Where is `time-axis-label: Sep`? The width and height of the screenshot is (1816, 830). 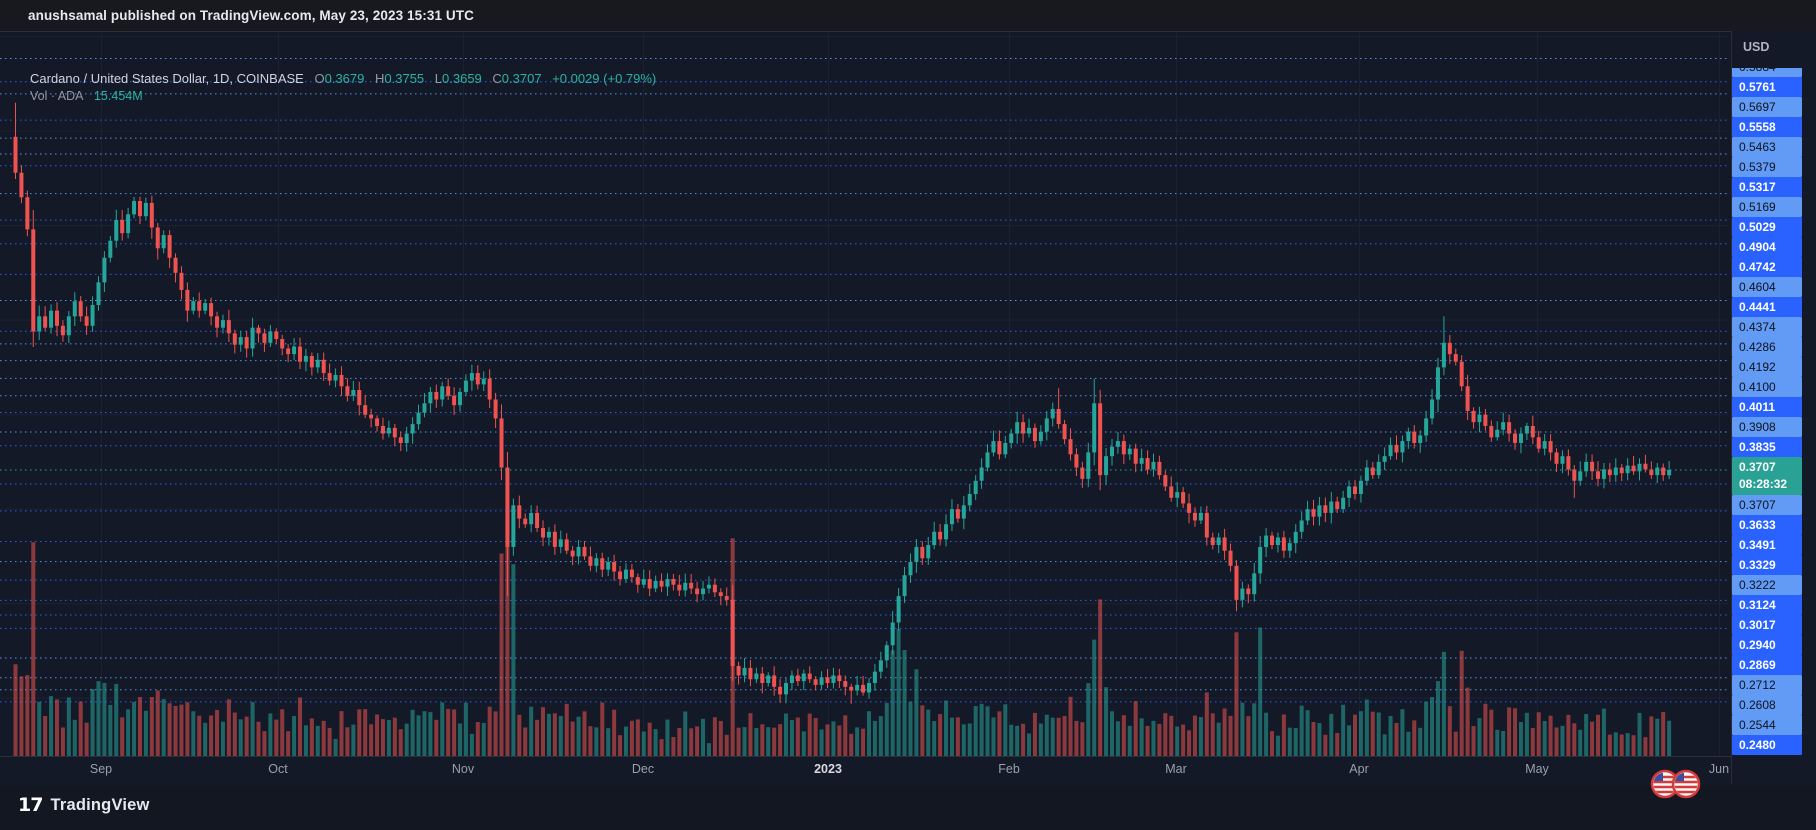 time-axis-label: Sep is located at coordinates (101, 769).